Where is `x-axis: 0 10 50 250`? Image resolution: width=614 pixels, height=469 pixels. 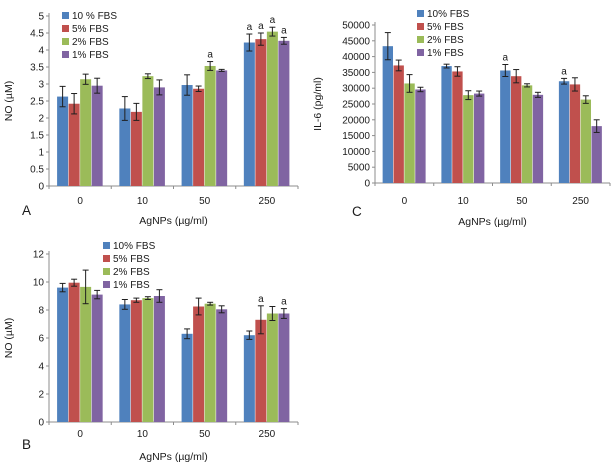
x-axis: 0 10 50 250 is located at coordinates (173, 196).